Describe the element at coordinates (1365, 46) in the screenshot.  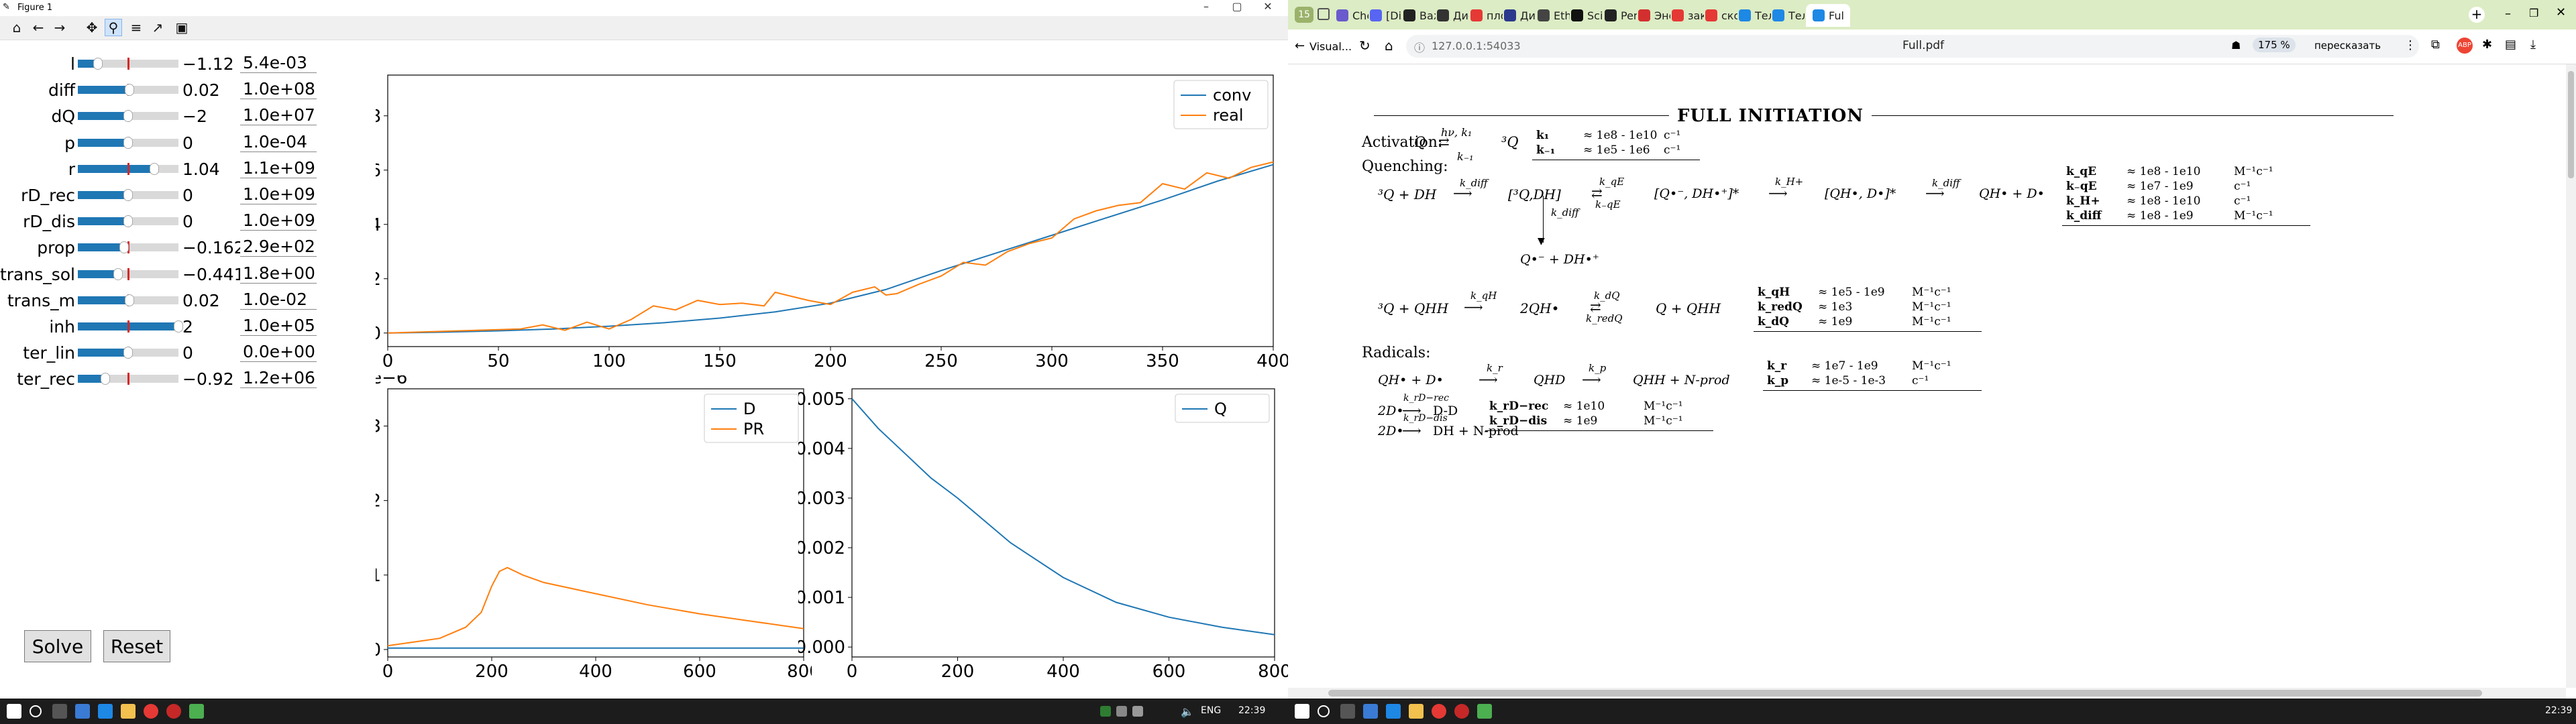
I see `reload-icon: ↻` at that location.